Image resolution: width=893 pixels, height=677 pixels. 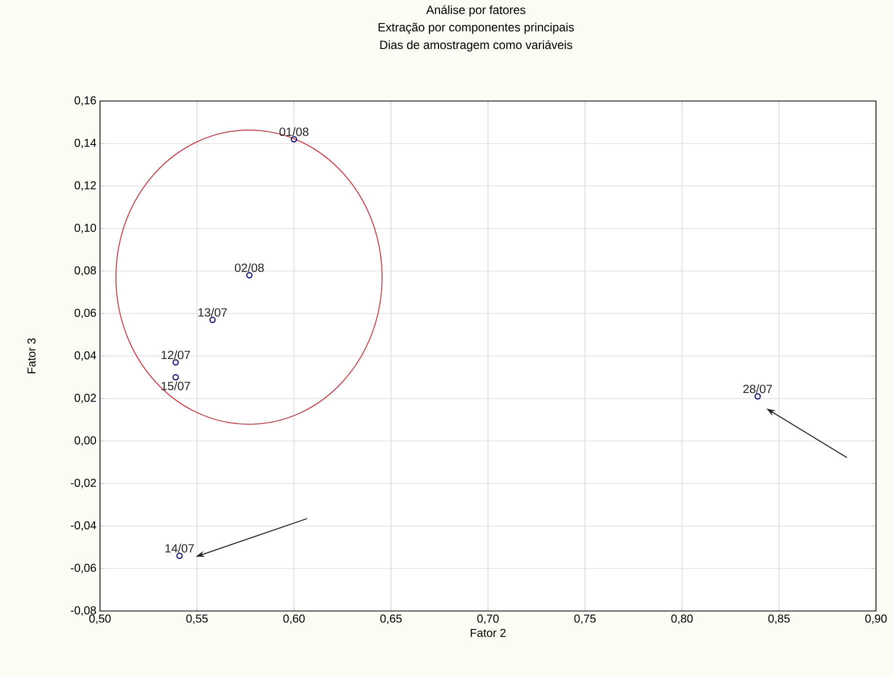 I want to click on x-axis-title: Fator 2, so click(x=488, y=632).